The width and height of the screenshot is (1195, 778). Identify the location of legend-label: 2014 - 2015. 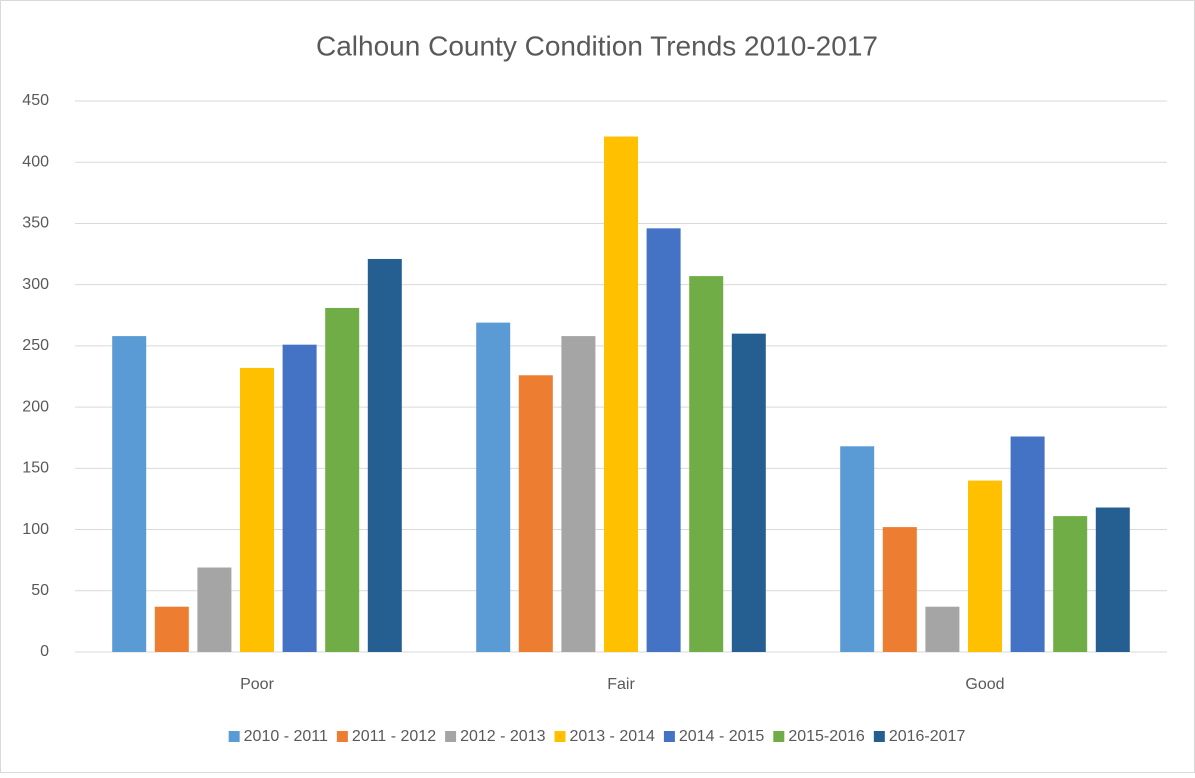
(722, 736).